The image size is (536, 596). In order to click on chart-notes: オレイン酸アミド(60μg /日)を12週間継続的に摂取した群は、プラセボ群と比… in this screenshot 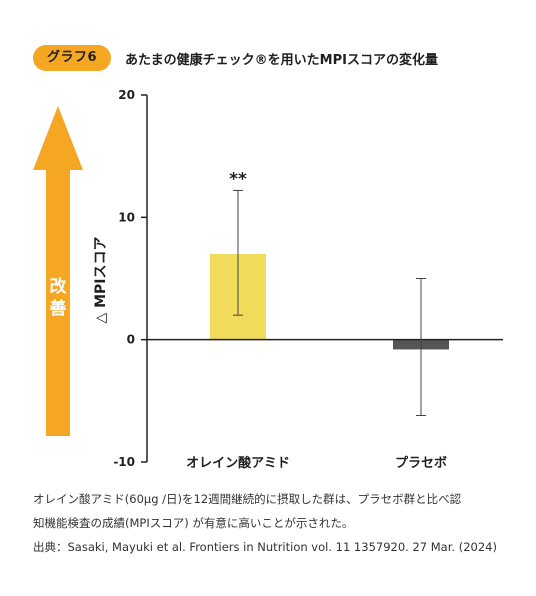, I will do `click(273, 523)`.